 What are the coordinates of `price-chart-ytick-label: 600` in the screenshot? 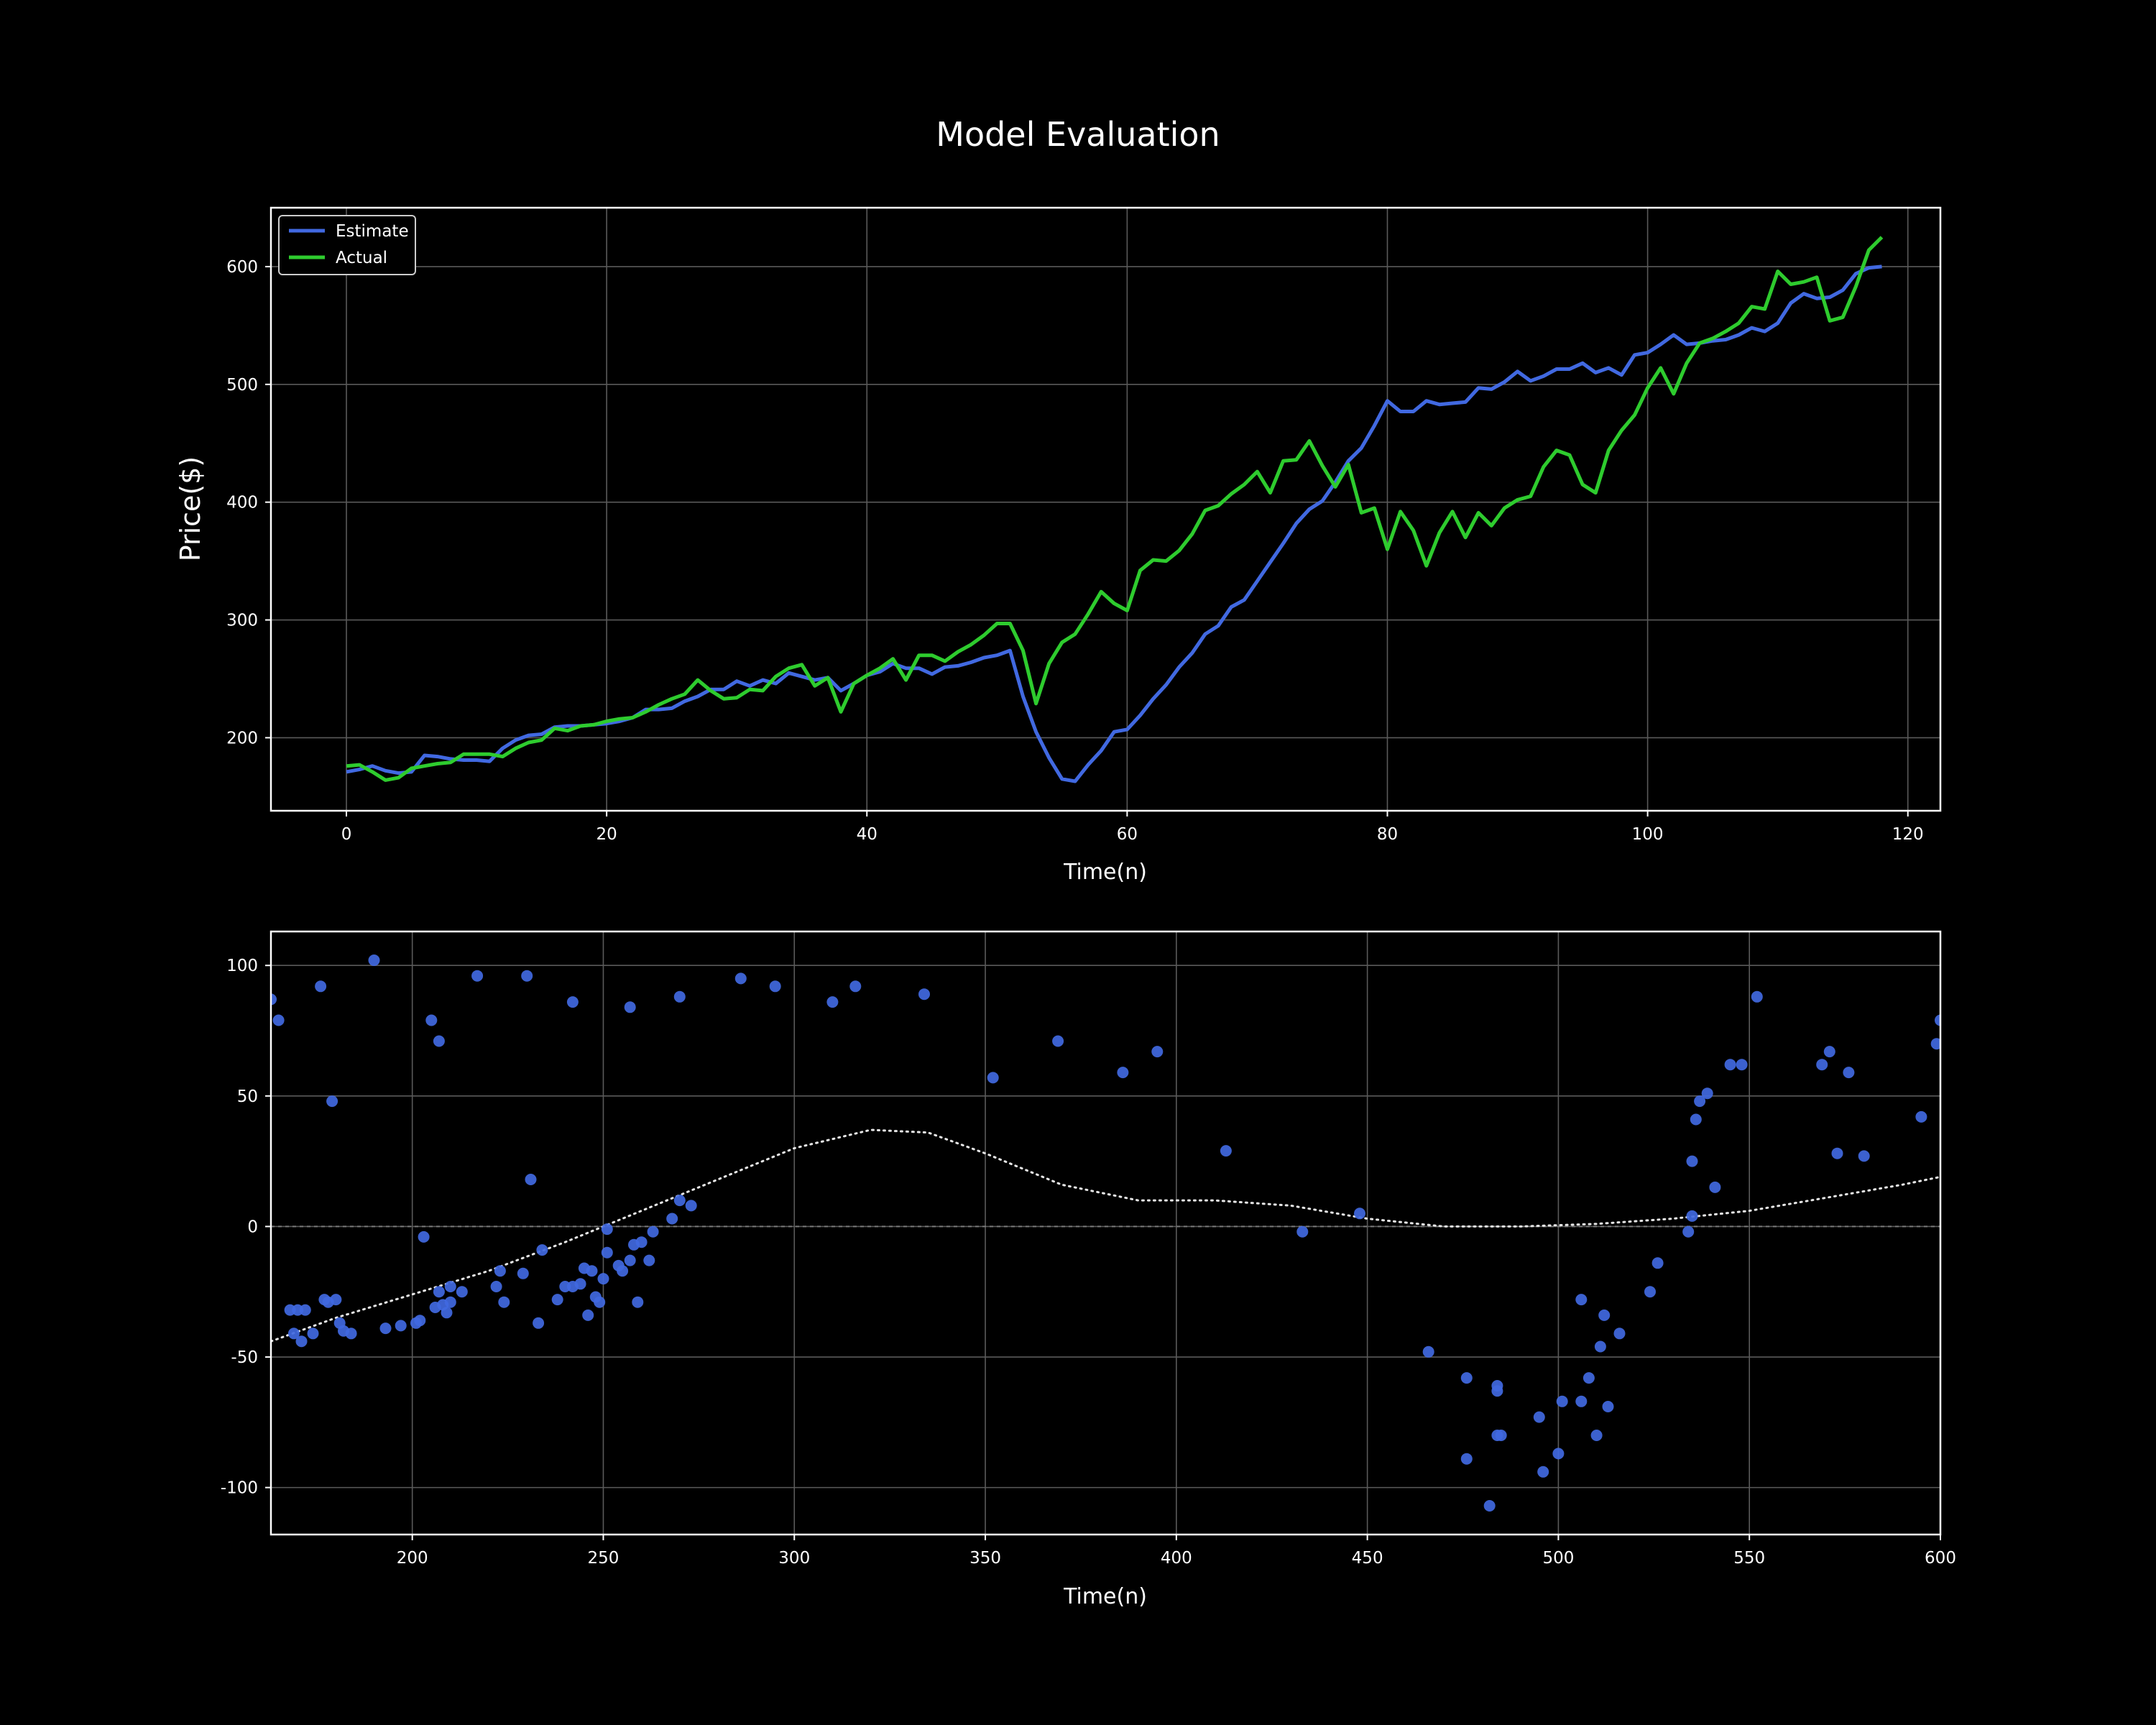 It's located at (242, 267).